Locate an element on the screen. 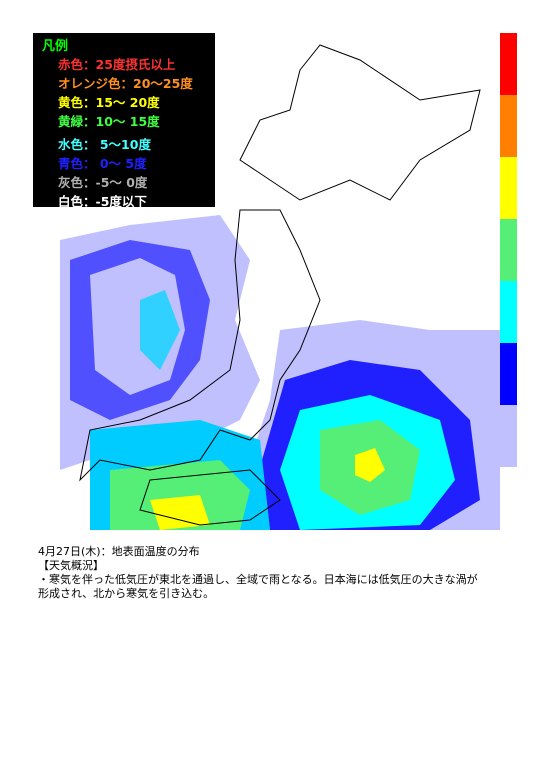 Image resolution: width=543 pixels, height=768 pixels. legend-item: 水色： 5～10度 is located at coordinates (104, 144).